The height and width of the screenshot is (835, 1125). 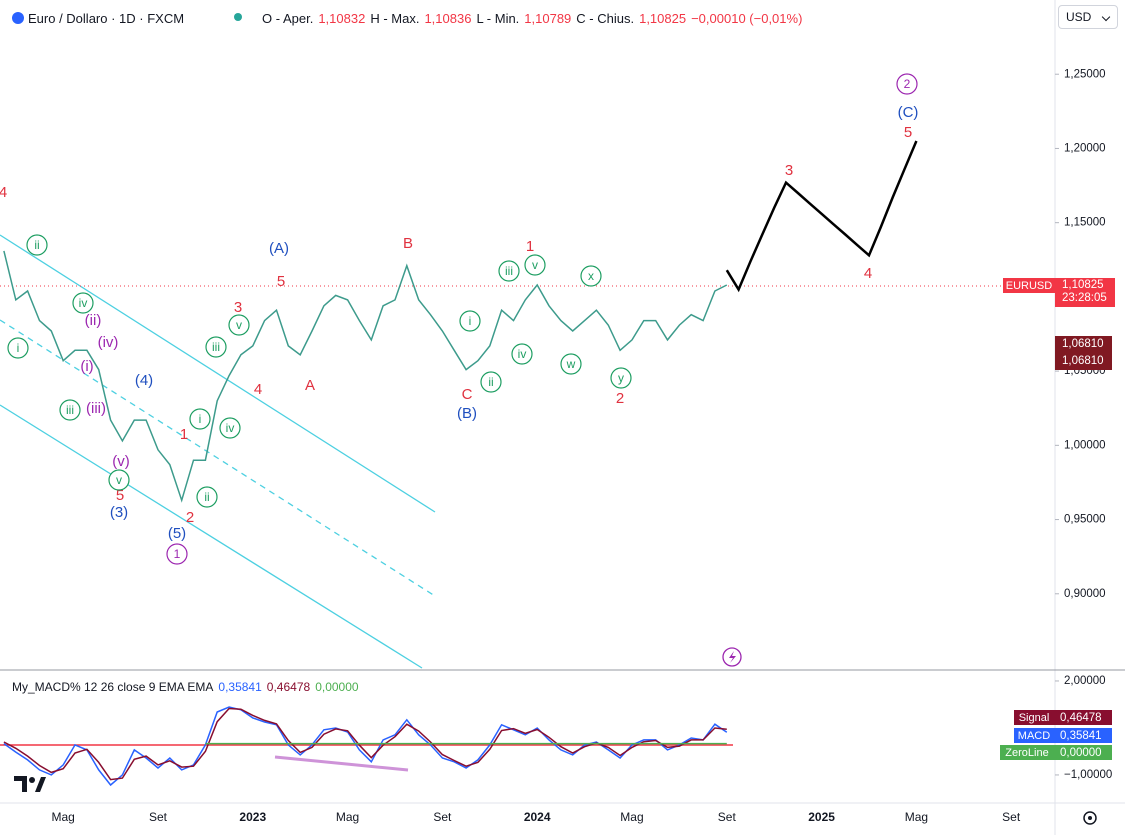 I want to click on macd-tag-value: 0,35841, so click(x=1081, y=736).